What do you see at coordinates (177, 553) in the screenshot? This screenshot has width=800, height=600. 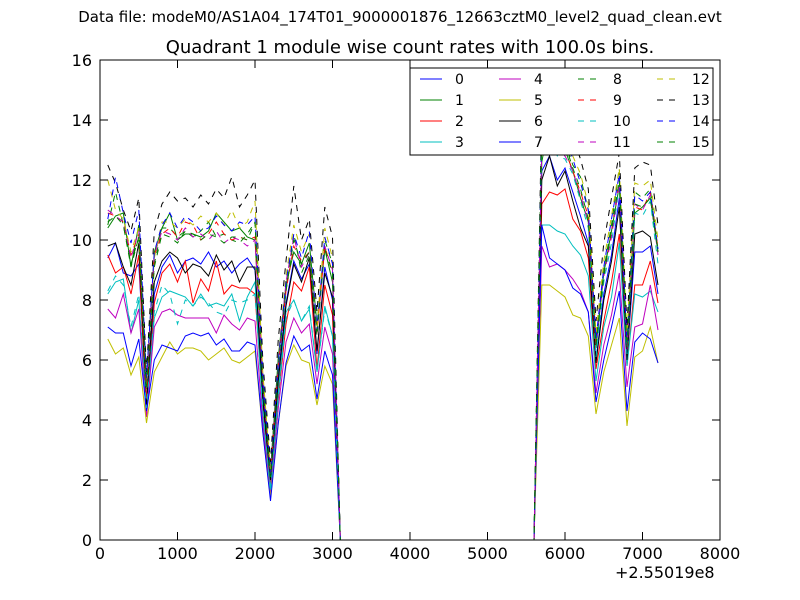 I see `x-tick-label: 1000` at bounding box center [177, 553].